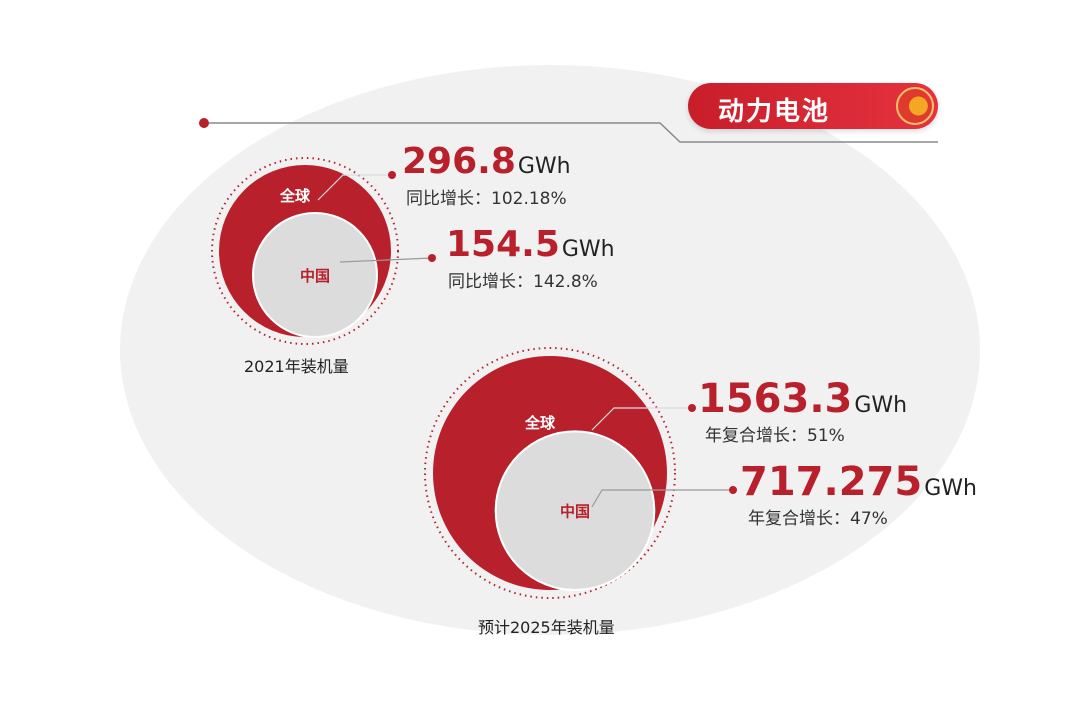 Image resolution: width=1080 pixels, height=701 pixels. I want to click on chart1-global-unit: GWh, so click(544, 166).